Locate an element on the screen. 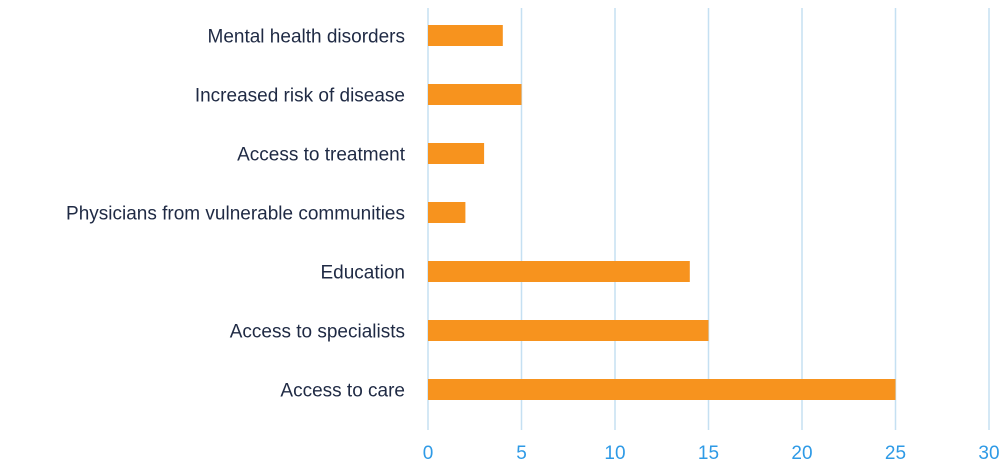 This screenshot has height=470, width=1007. x-tick-label: 0 is located at coordinates (428, 453).